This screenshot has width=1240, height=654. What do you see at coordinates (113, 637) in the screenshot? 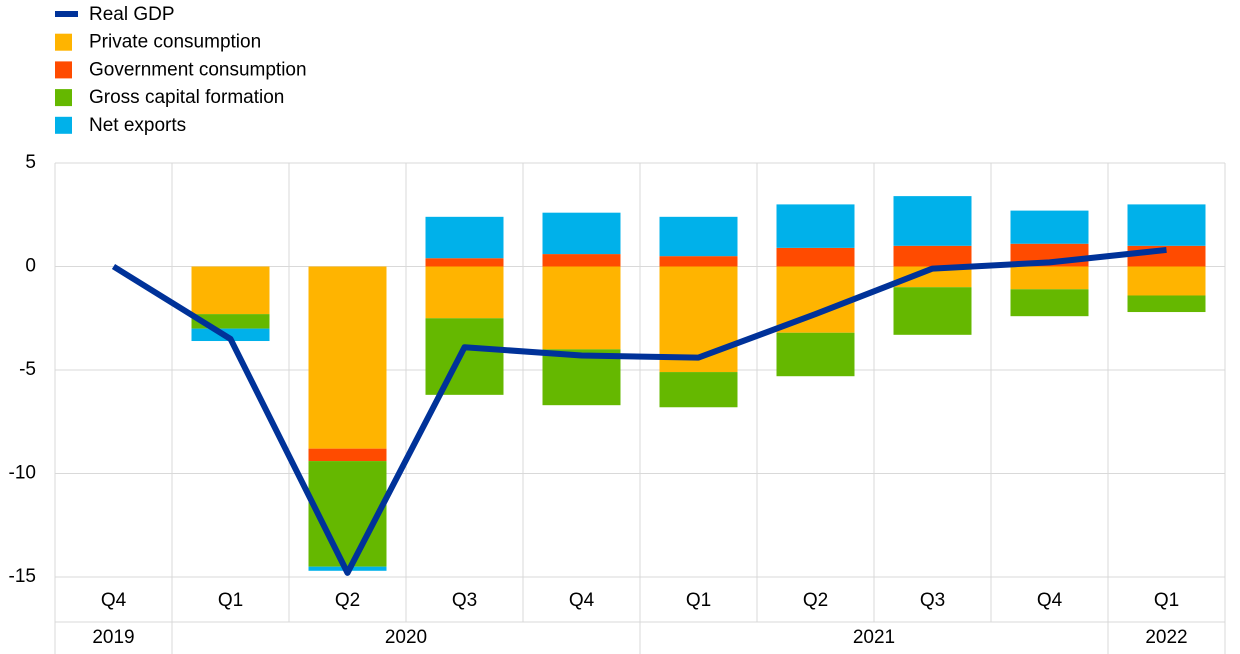
I see `year-label: 2019` at bounding box center [113, 637].